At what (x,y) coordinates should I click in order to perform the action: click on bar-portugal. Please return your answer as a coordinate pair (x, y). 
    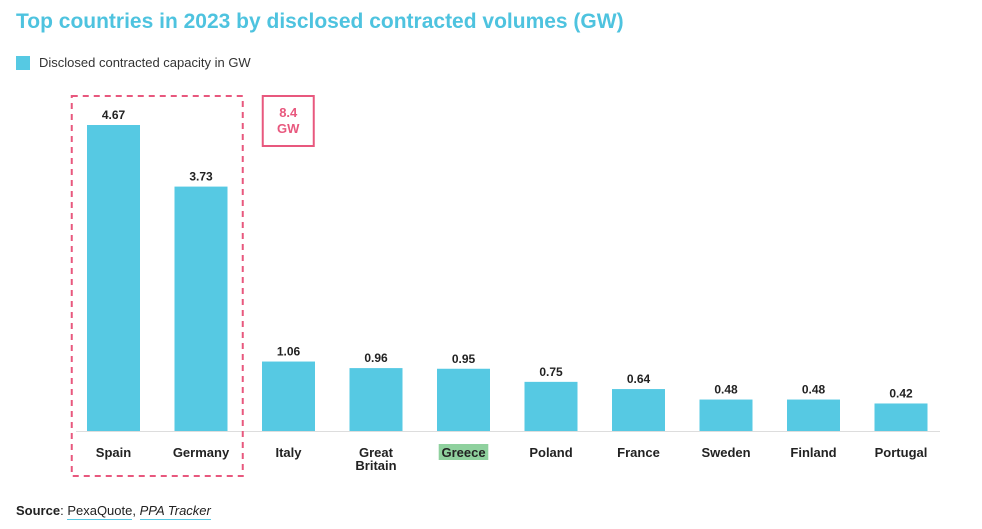
    Looking at the image, I should click on (901, 417).